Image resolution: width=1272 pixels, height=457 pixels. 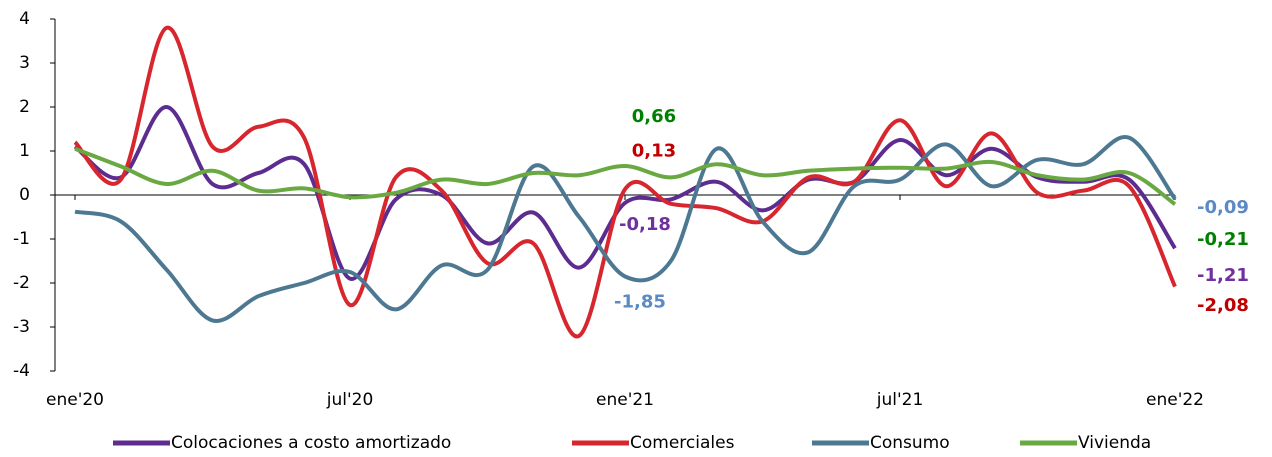 What do you see at coordinates (645, 224) in the screenshot?
I see `value-label: -0,18` at bounding box center [645, 224].